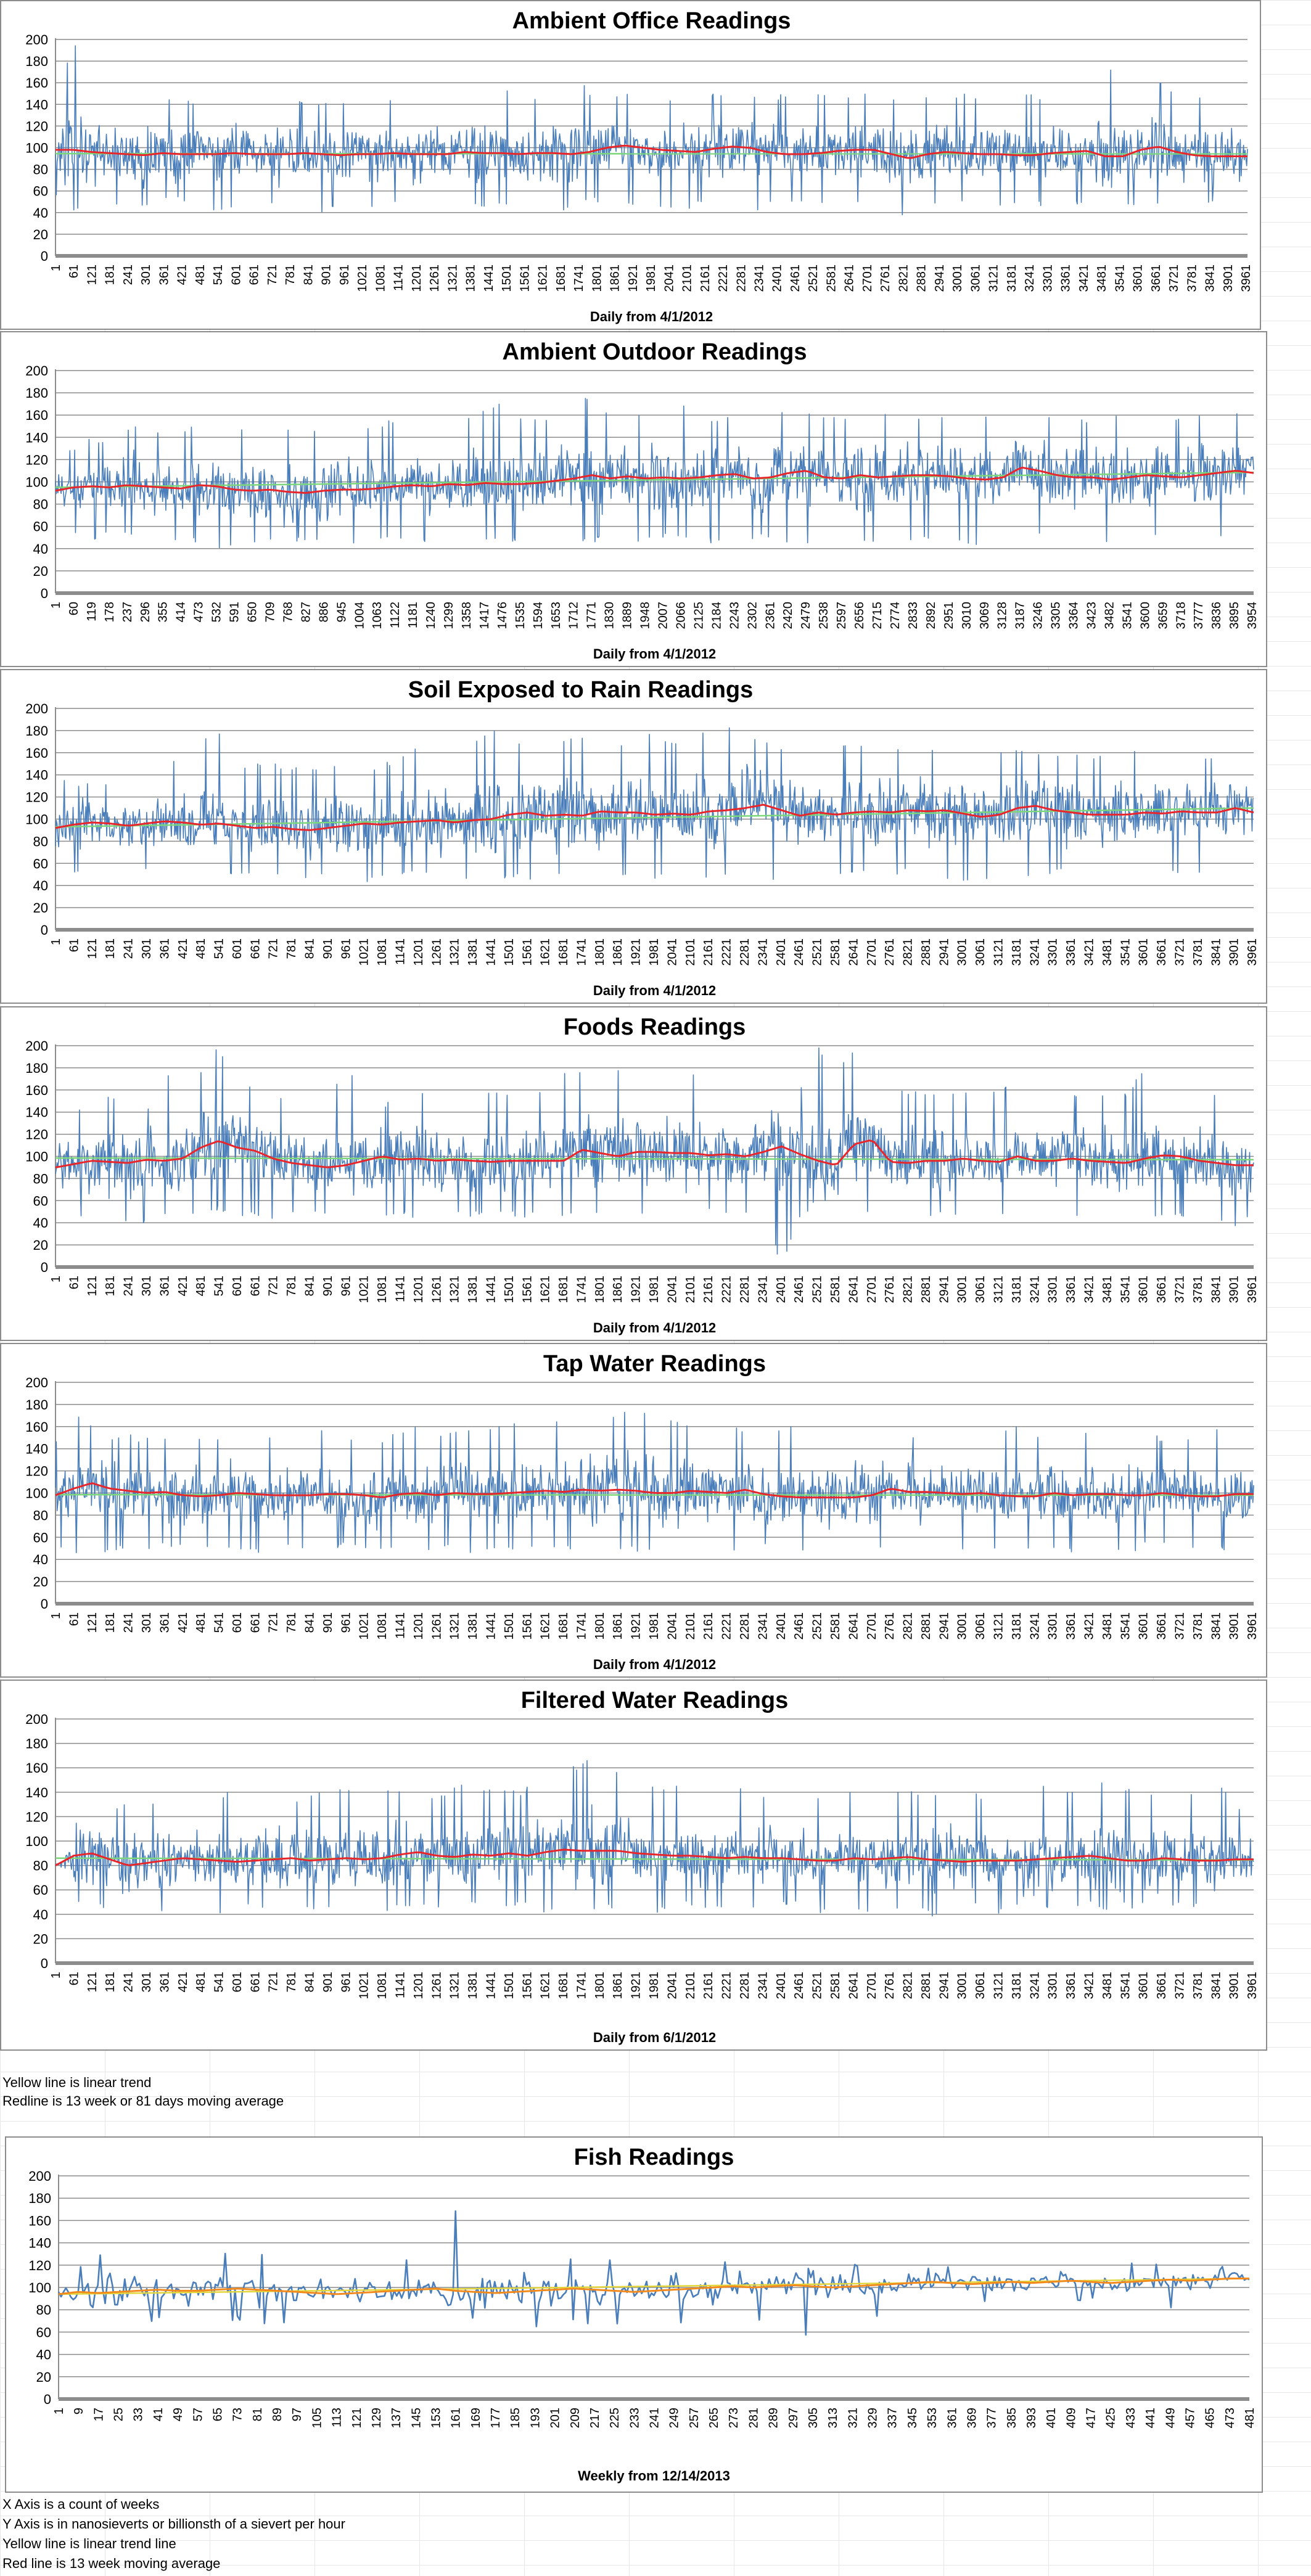 The image size is (1311, 2576). What do you see at coordinates (217, 612) in the screenshot?
I see `x-tick-label: 532` at bounding box center [217, 612].